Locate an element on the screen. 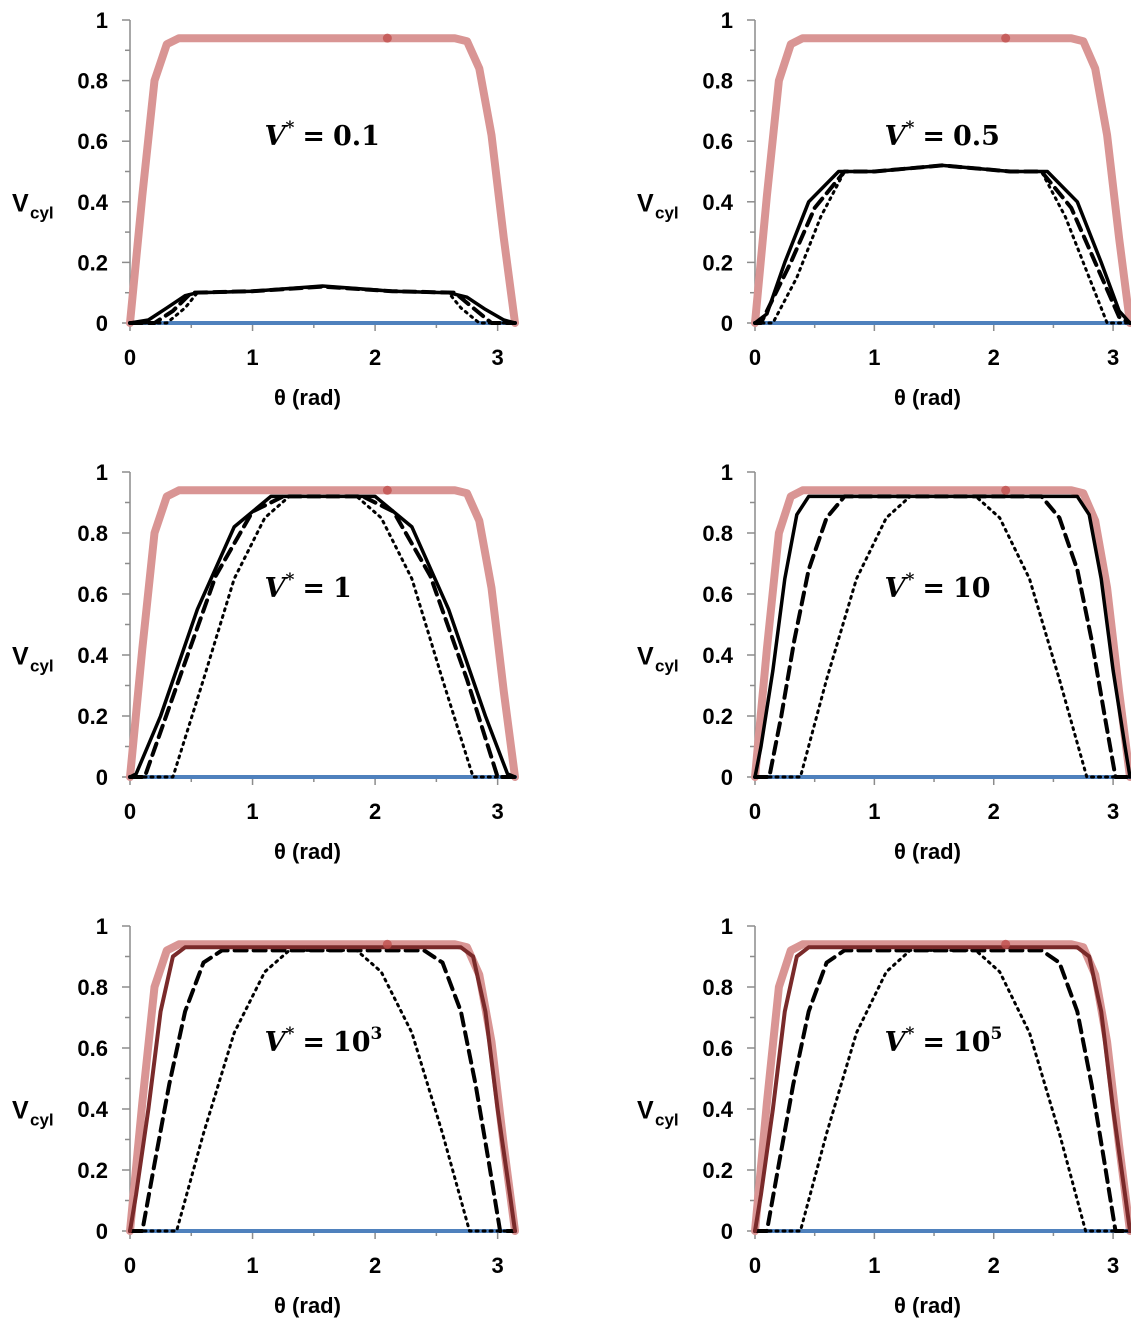  series-line-dark is located at coordinates (322, 1089).